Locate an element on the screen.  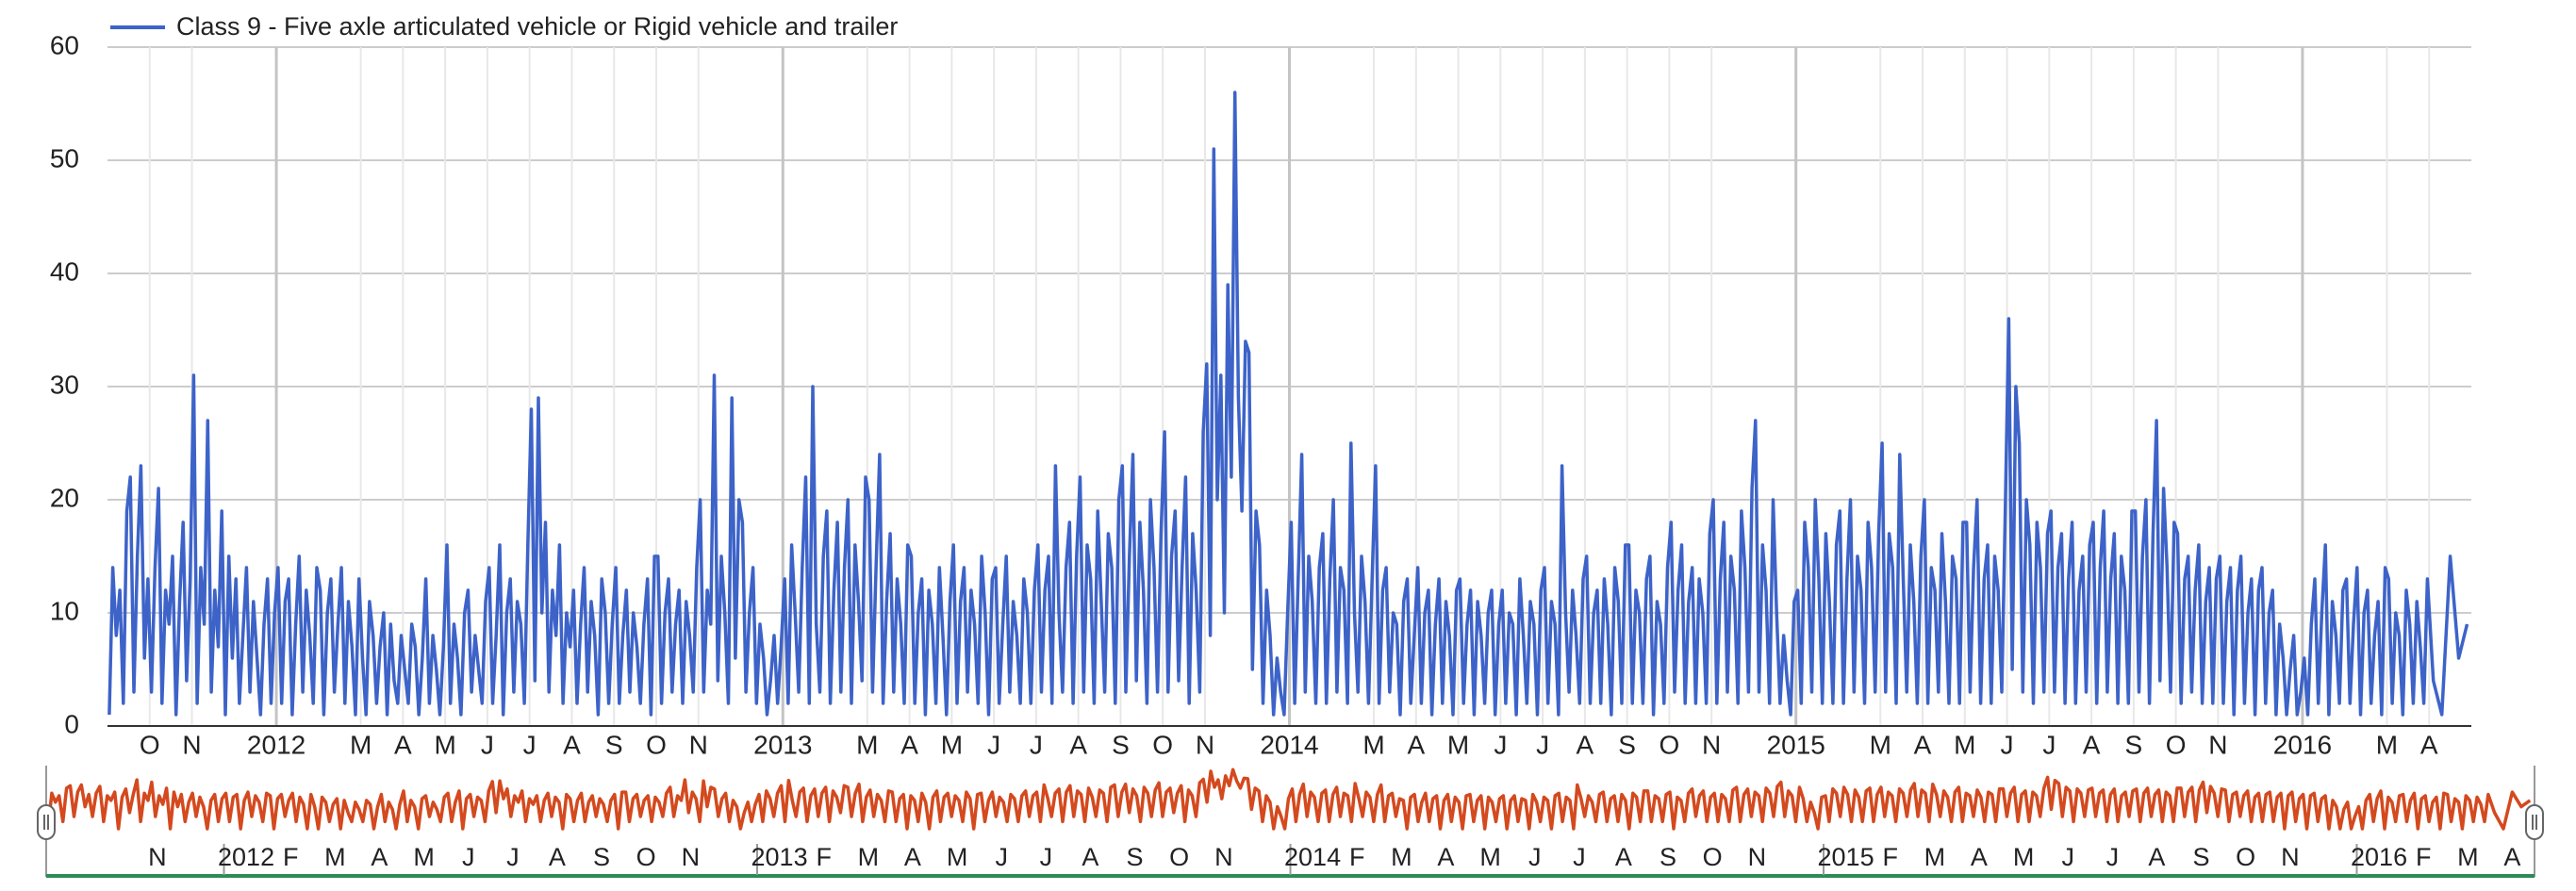
x-tick-label: 2012 is located at coordinates (276, 744).